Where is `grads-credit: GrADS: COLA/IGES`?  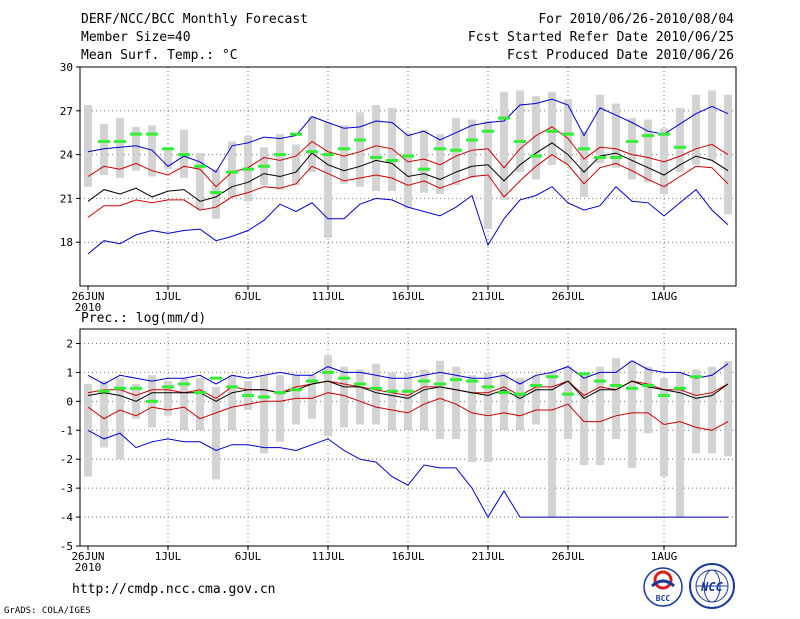
grads-credit: GrADS: COLA/IGES is located at coordinates (47, 611).